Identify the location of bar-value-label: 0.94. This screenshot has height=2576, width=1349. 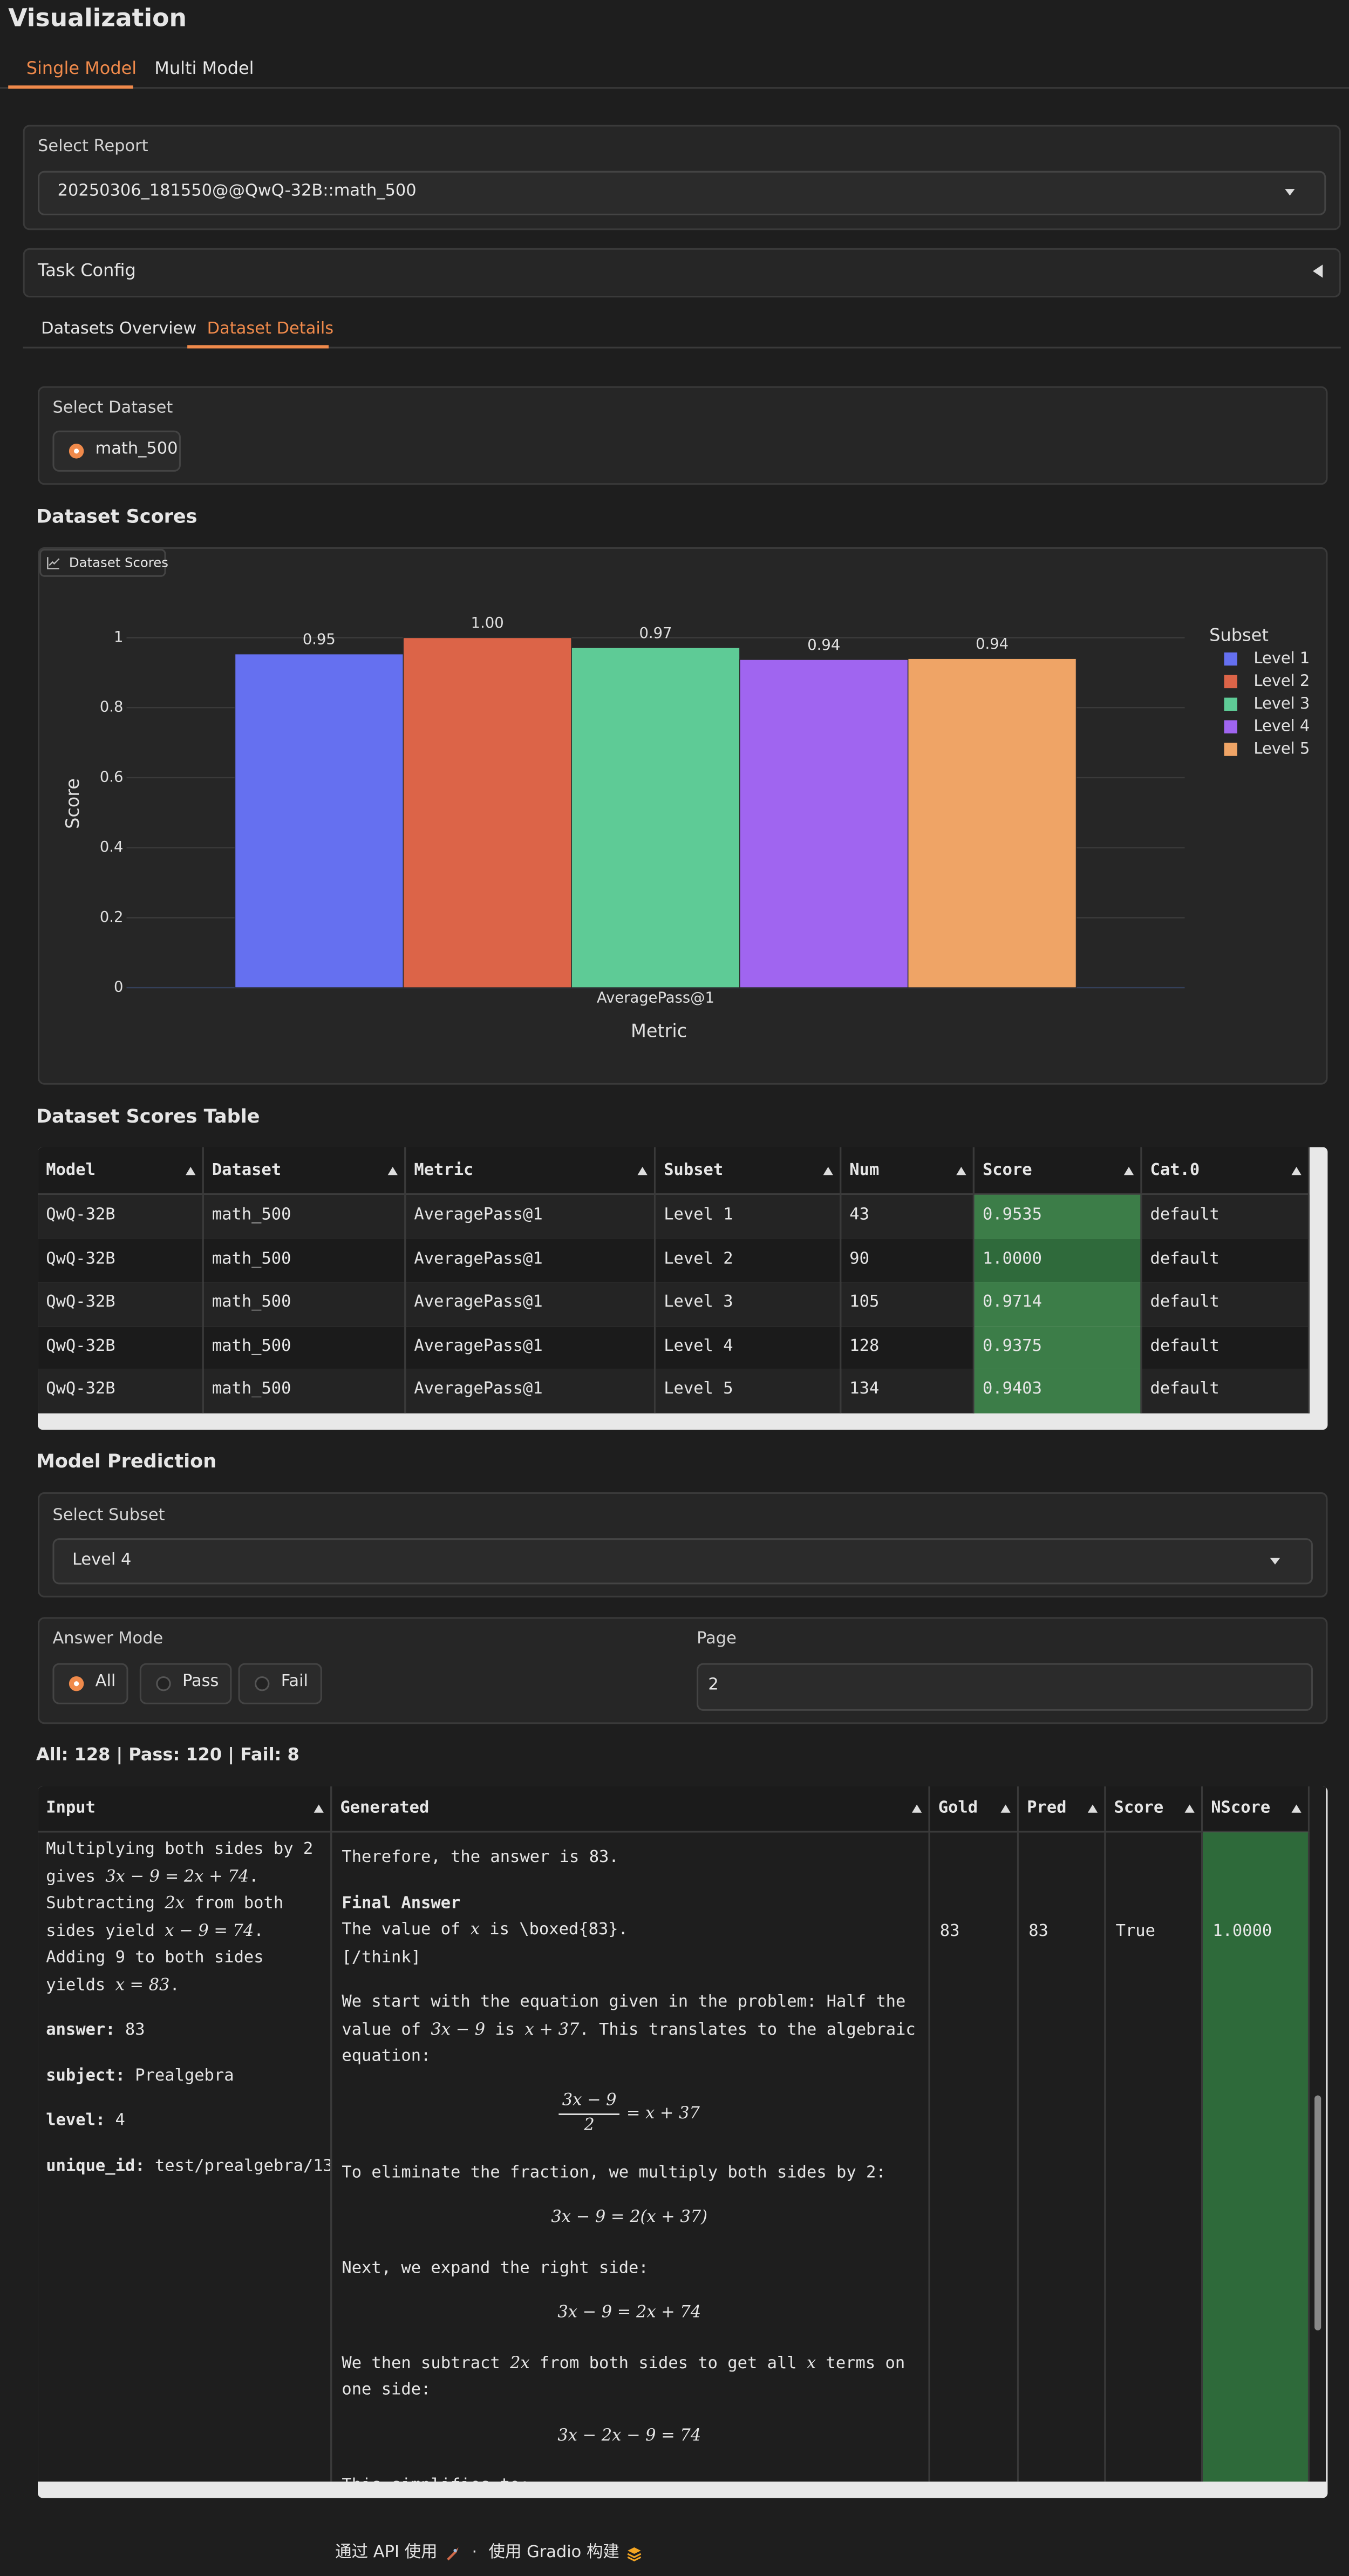
(992, 644).